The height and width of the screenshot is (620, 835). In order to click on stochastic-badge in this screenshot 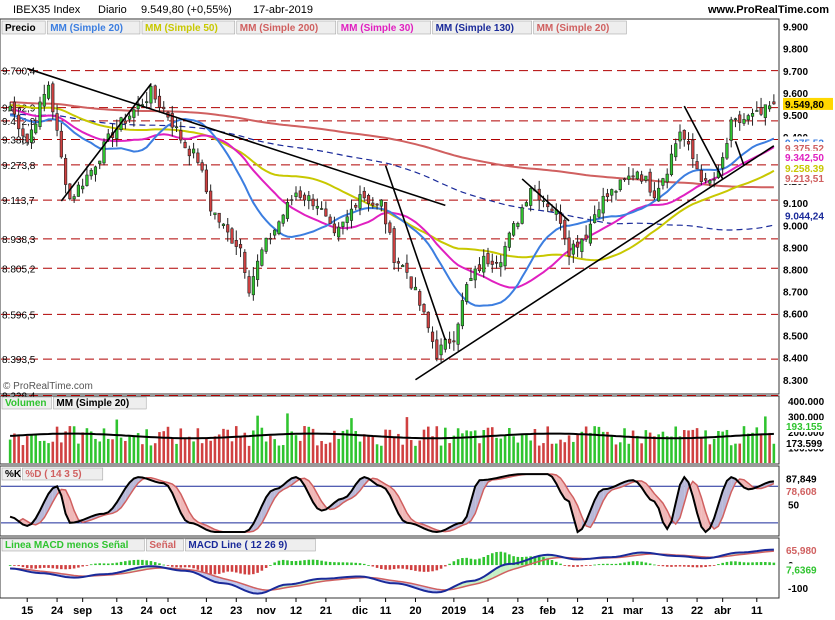, I will do `click(808, 491)`.